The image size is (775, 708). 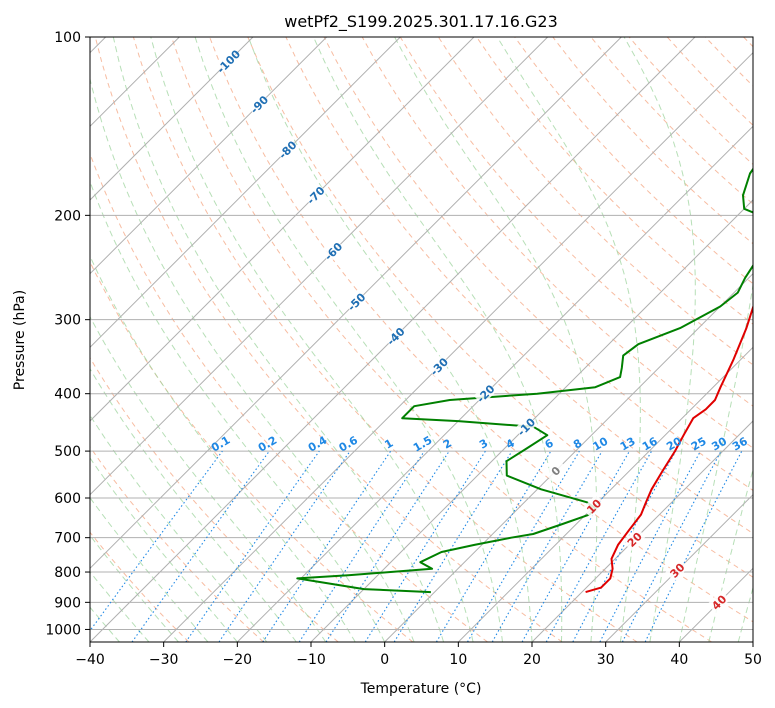 What do you see at coordinates (164, 660) in the screenshot?
I see `x-tick-label: −30` at bounding box center [164, 660].